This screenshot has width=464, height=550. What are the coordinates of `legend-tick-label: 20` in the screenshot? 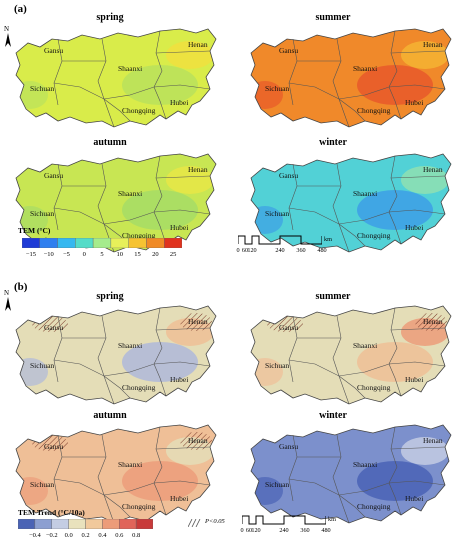 It's located at (155, 254).